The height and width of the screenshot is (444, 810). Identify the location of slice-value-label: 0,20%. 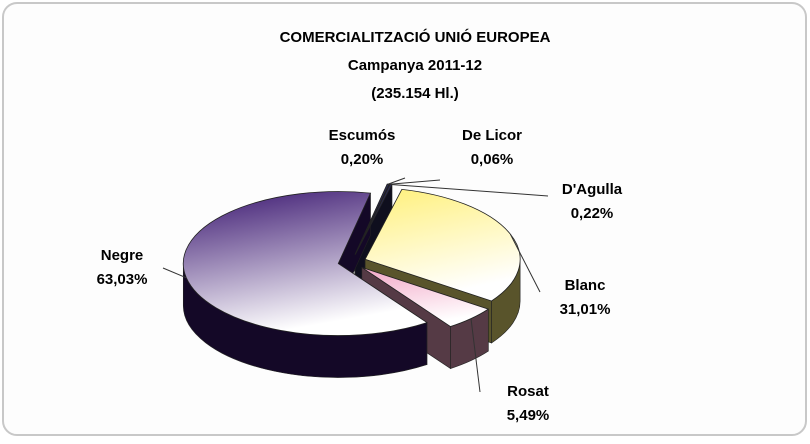
(362, 159).